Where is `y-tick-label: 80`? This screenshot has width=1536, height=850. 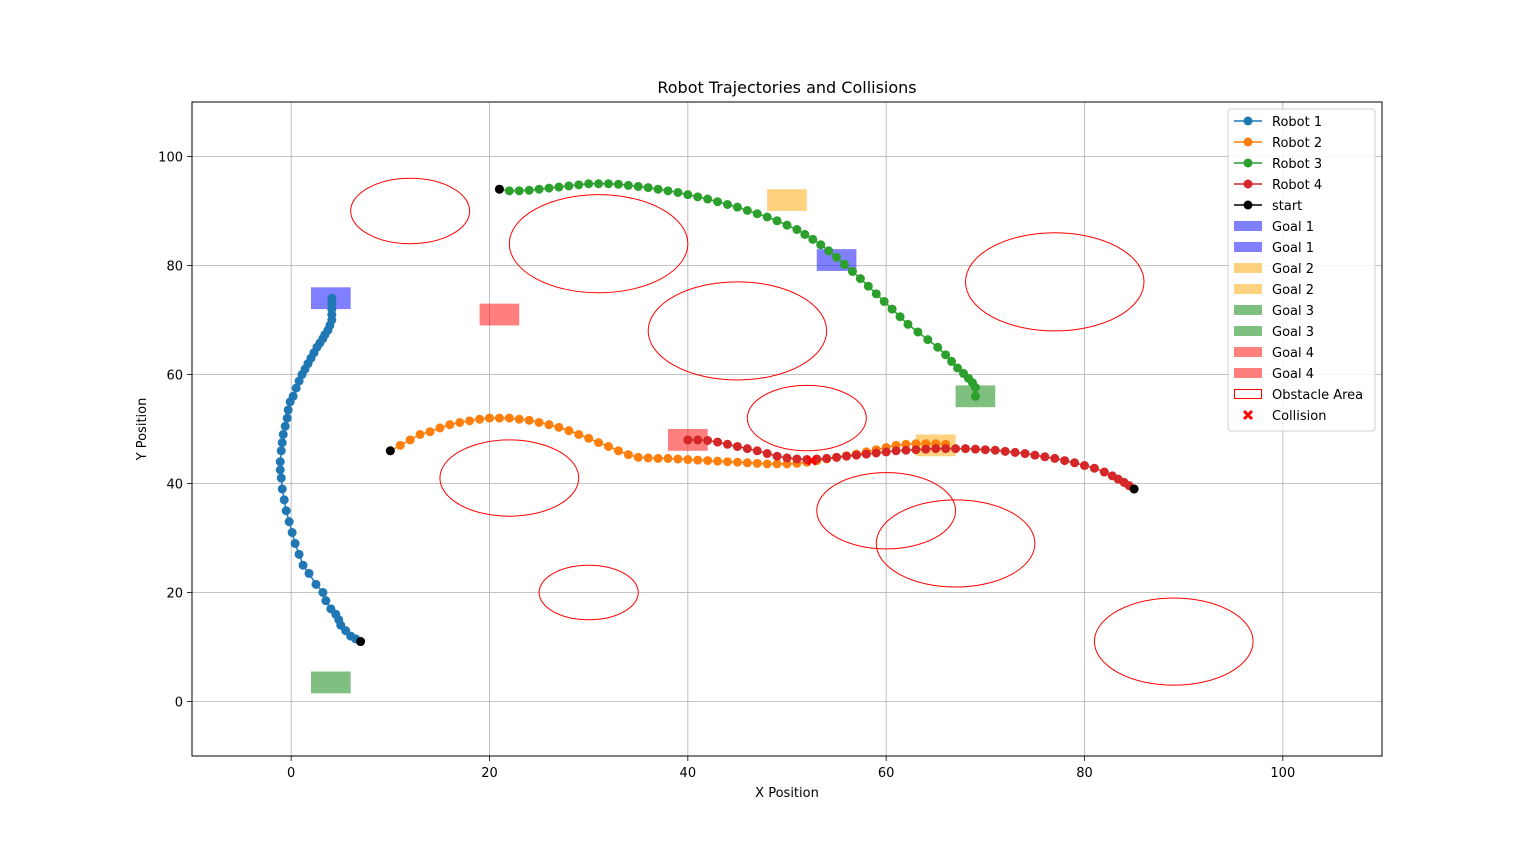
y-tick-label: 80 is located at coordinates (174, 267).